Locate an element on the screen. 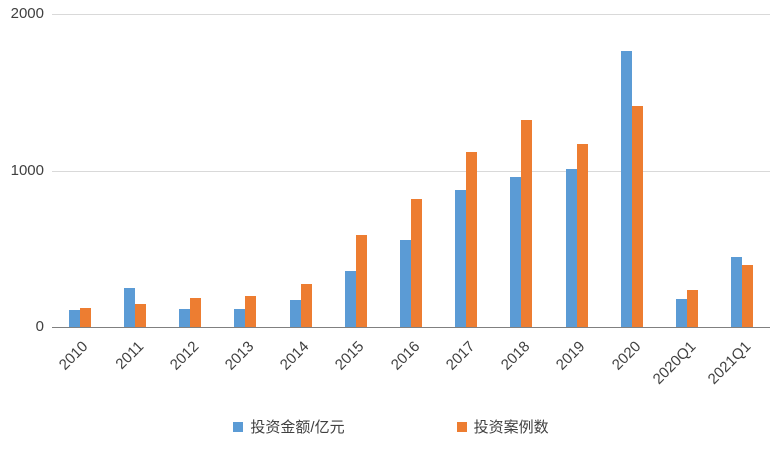  bar-group-2020 is located at coordinates (631, 188).